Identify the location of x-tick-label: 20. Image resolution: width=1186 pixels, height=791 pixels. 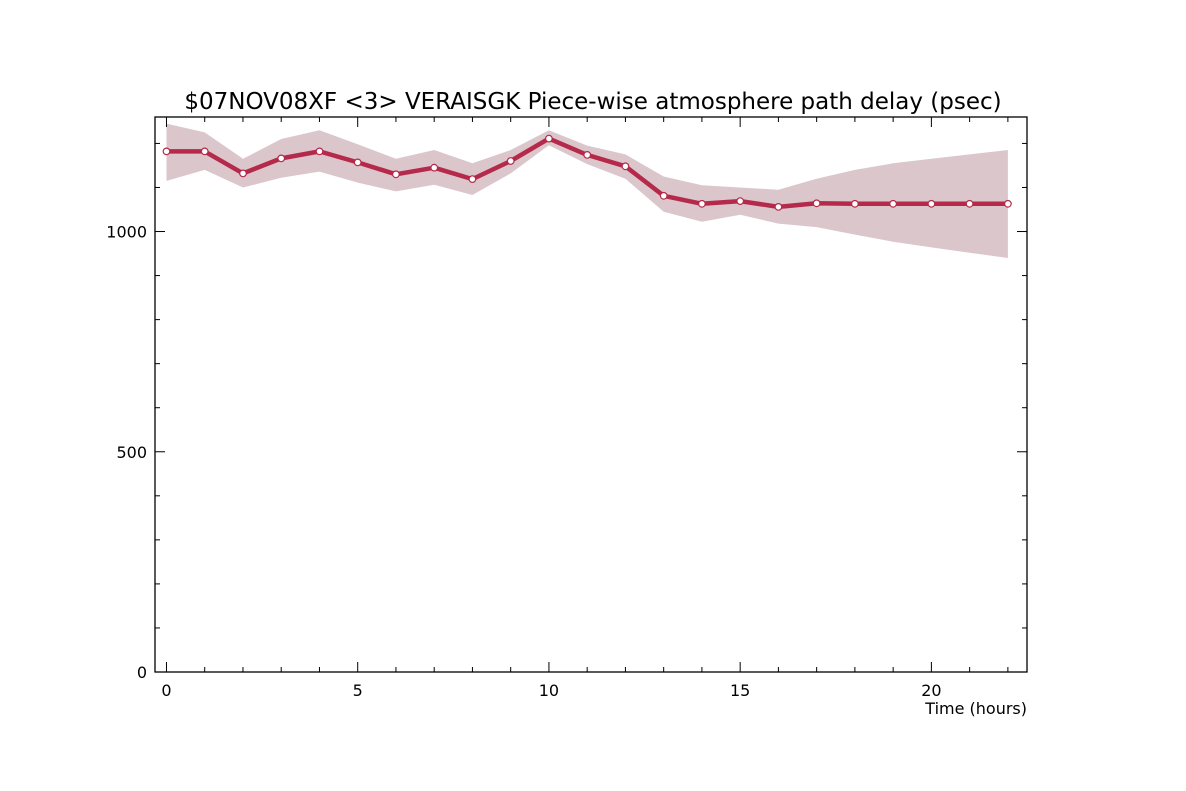
(931, 690).